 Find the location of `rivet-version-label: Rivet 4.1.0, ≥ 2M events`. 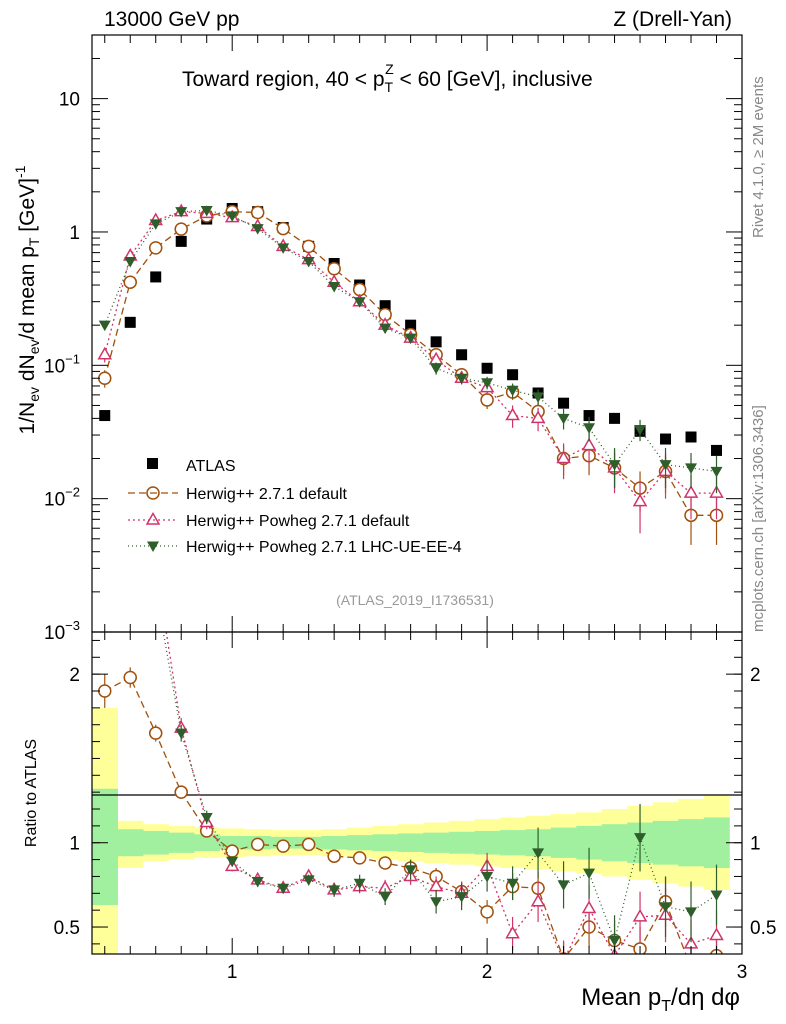

rivet-version-label: Rivet 4.1.0, ≥ 2M events is located at coordinates (758, 157).